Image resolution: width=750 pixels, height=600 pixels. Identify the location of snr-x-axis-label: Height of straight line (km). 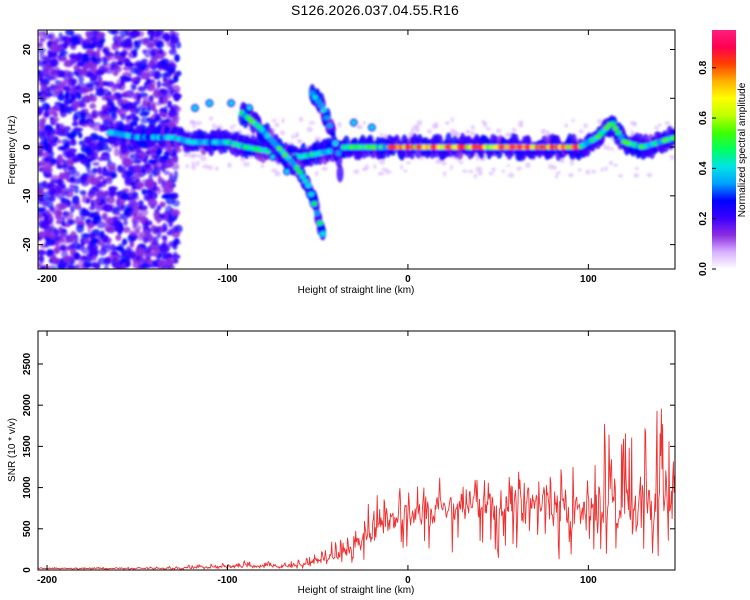
(356, 590).